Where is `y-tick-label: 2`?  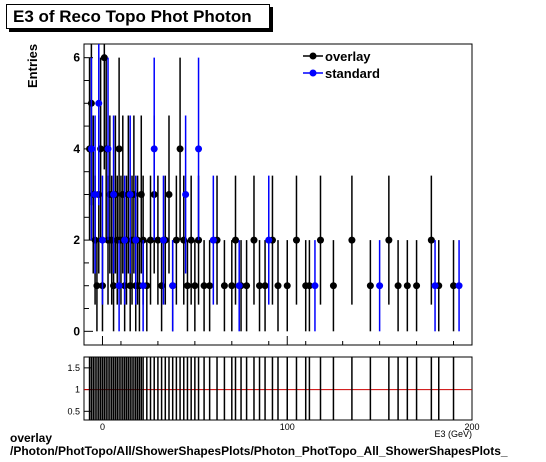 y-tick-label: 2 is located at coordinates (76, 240).